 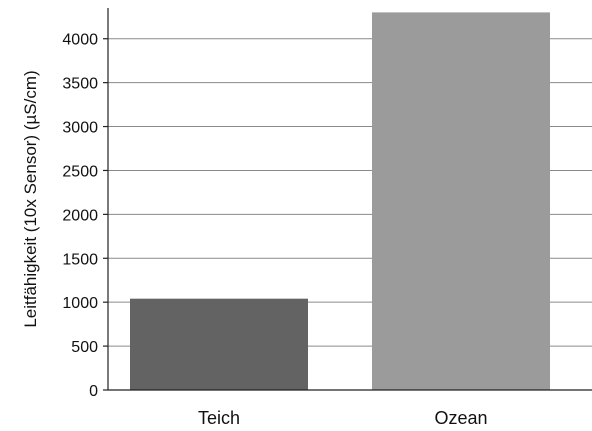 I want to click on x-category-labels: Teich Ozean, so click(x=343, y=418).